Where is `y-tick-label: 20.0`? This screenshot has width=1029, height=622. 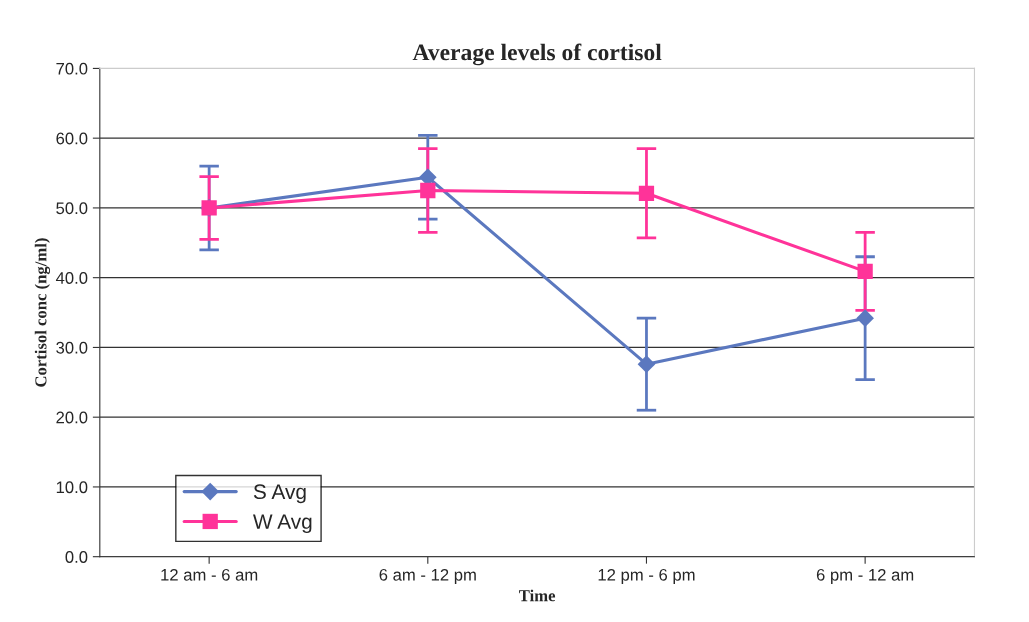
y-tick-label: 20.0 is located at coordinates (72, 417).